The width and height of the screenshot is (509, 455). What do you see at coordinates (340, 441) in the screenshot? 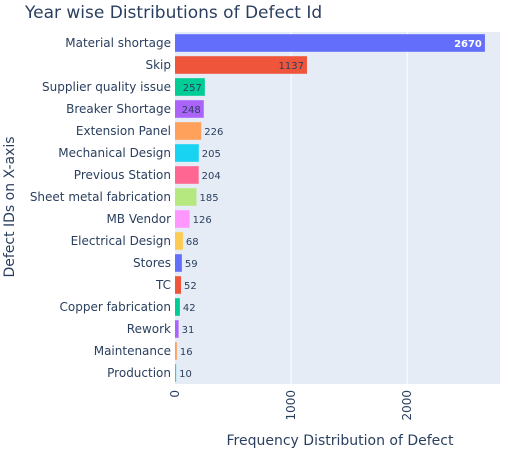
I see `x-axis-title: Frequency Distribution of Defect` at bounding box center [340, 441].